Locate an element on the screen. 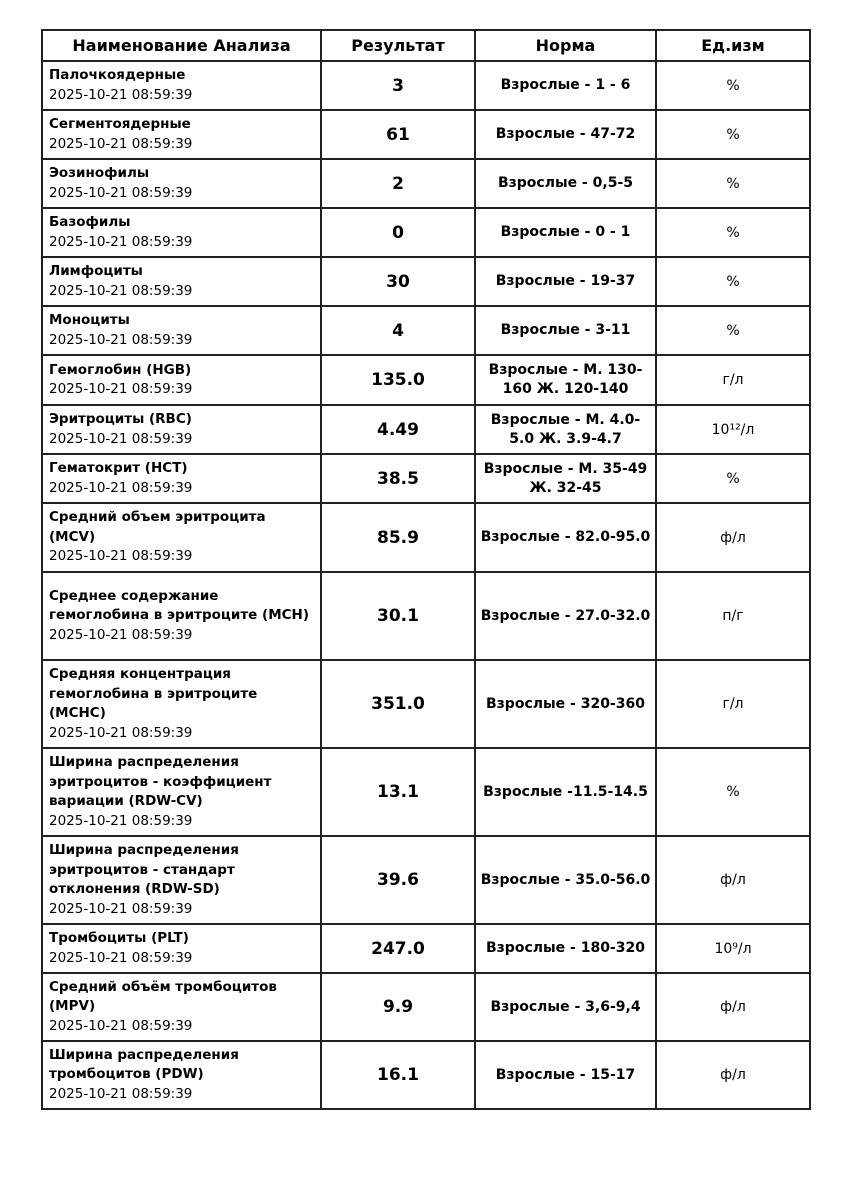 Image resolution: width=849 pixels, height=1200 pixels. result-value: 2 is located at coordinates (398, 183).